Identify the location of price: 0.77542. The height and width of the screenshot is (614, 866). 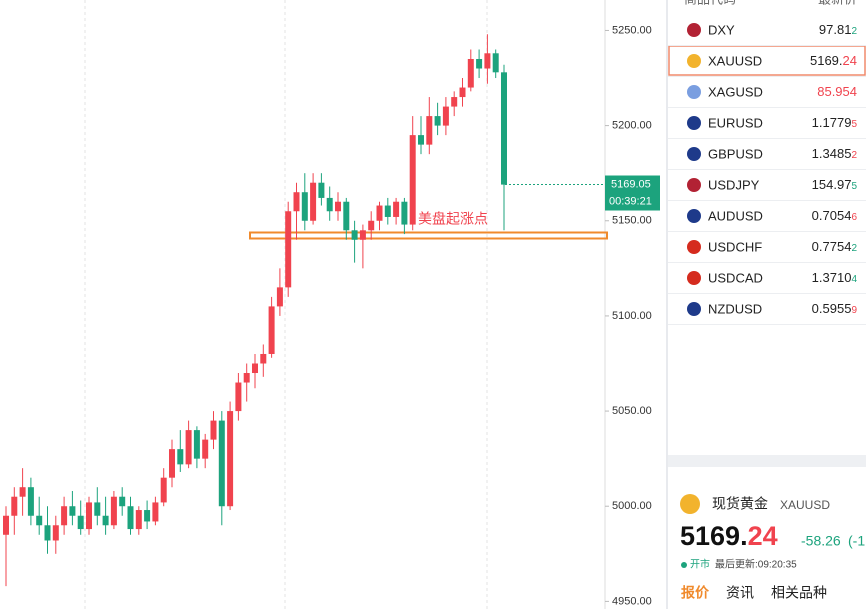
(835, 246).